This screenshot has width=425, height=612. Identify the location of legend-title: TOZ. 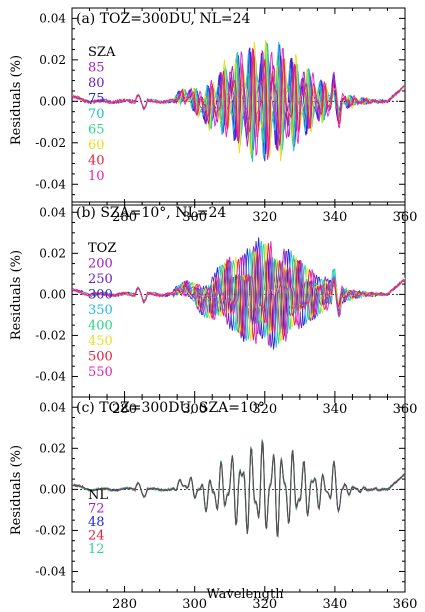
(102, 248).